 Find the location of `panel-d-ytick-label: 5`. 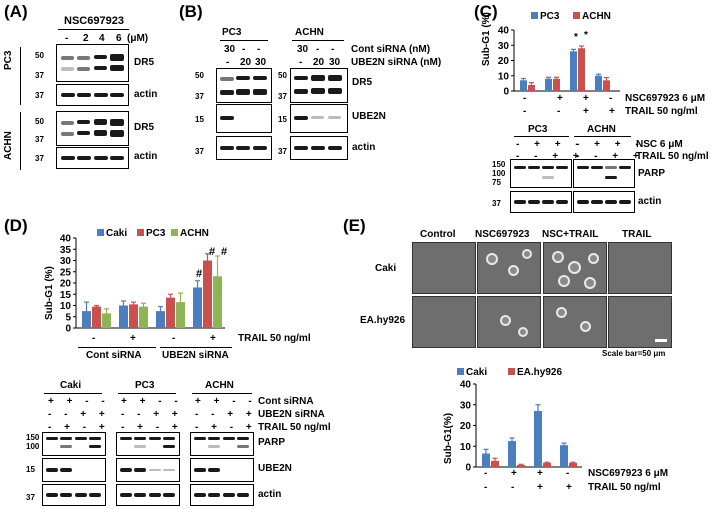

panel-d-ytick-label: 5 is located at coordinates (68, 317).